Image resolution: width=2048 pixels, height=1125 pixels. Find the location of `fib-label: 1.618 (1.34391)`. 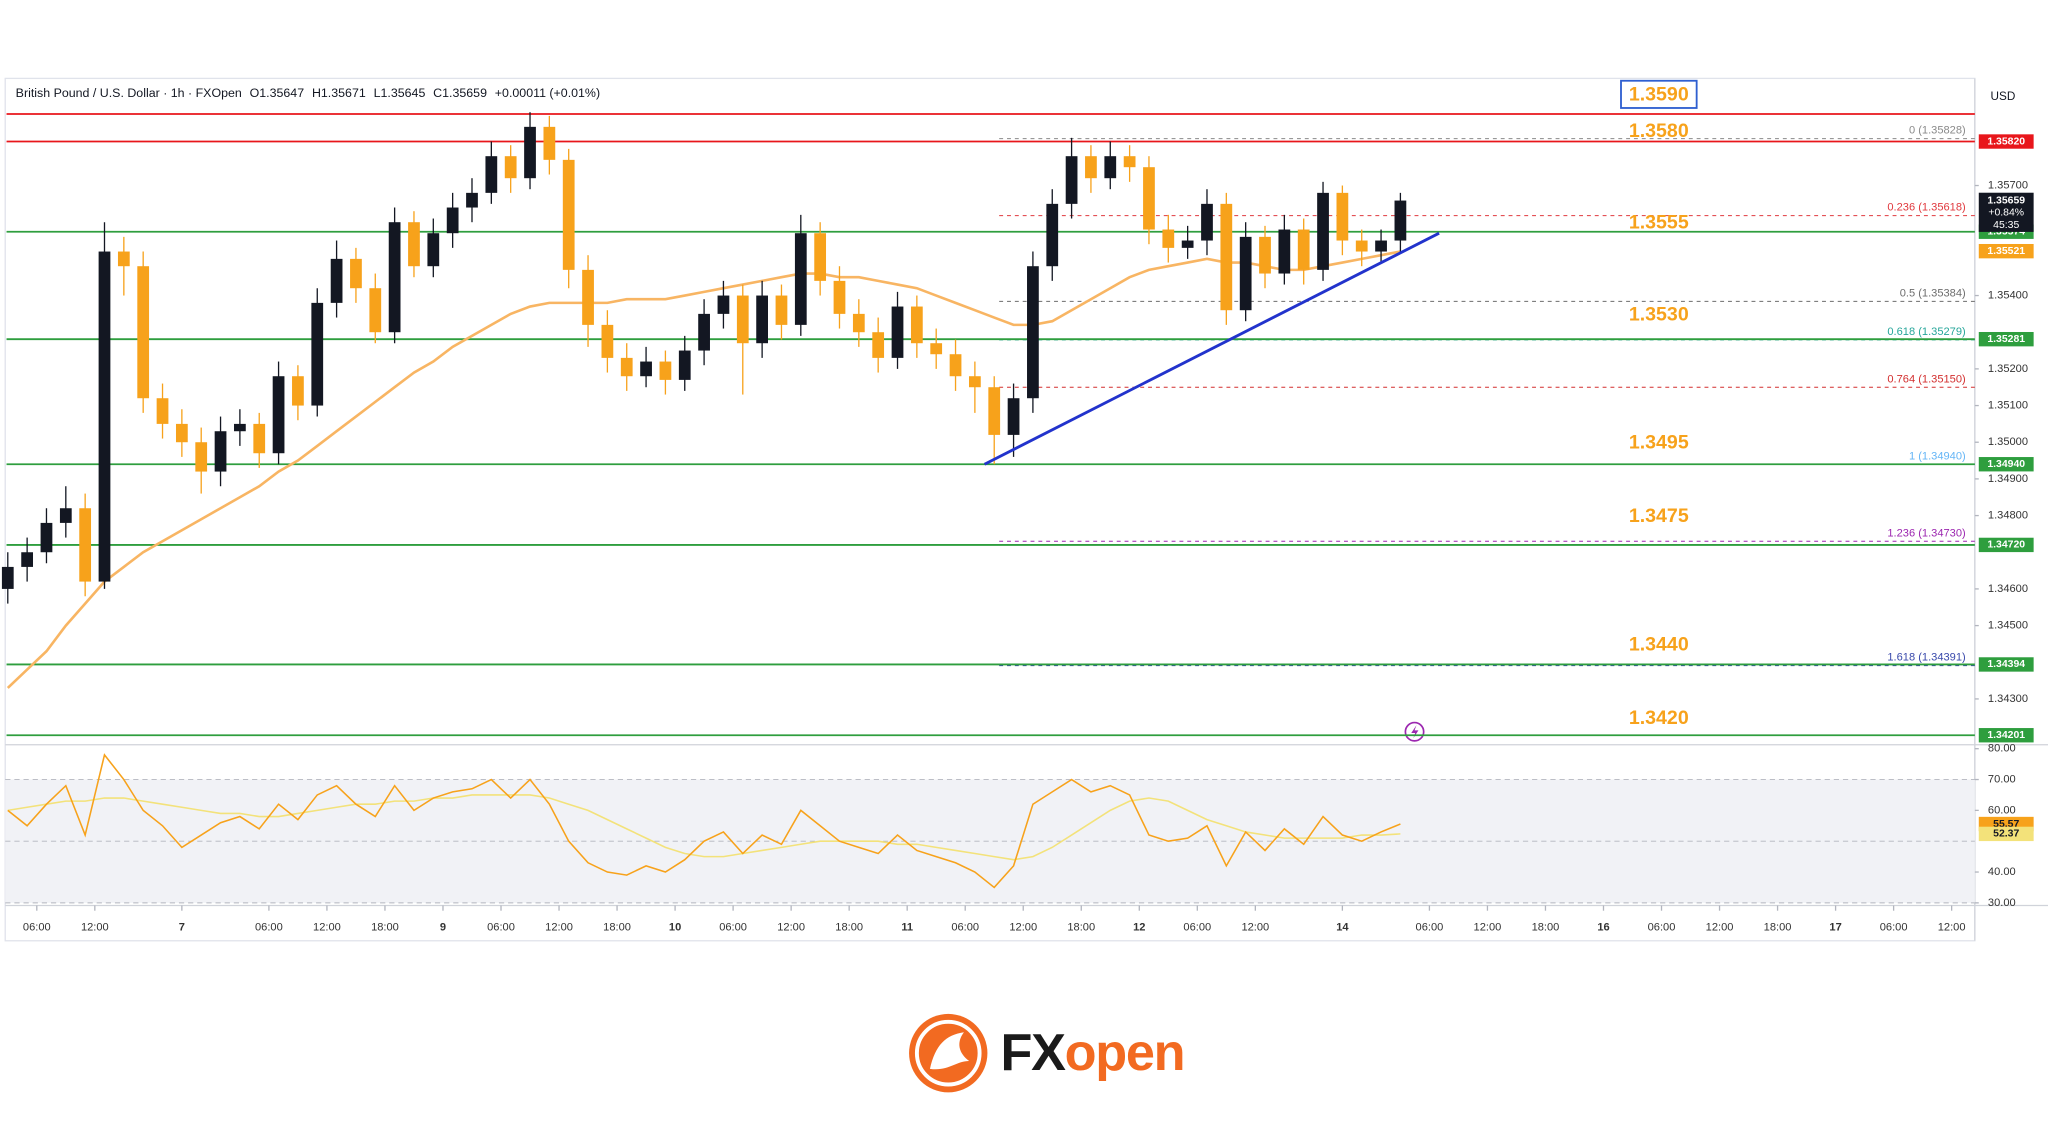

fib-label: 1.618 (1.34391) is located at coordinates (1926, 658).